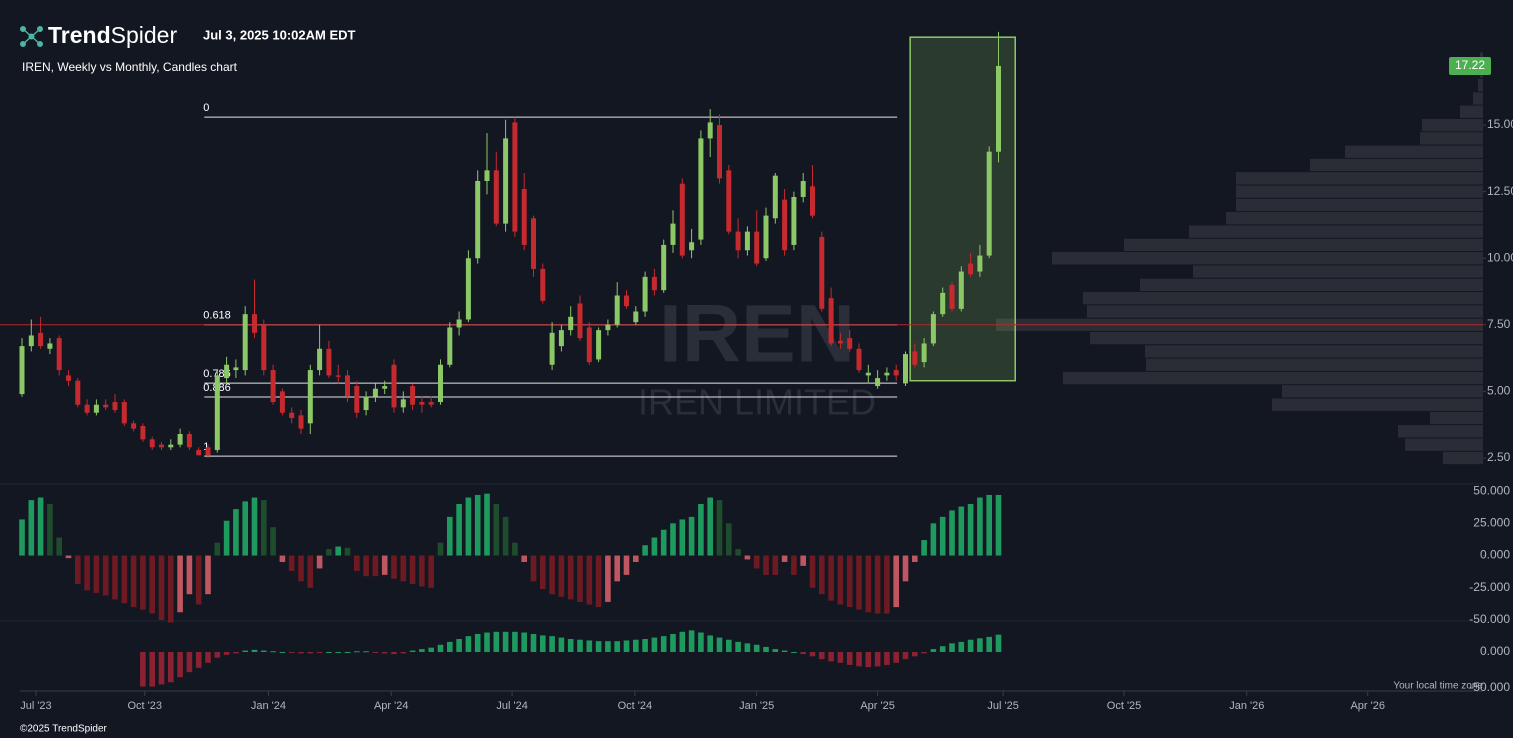 This screenshot has height=738, width=1513. I want to click on y-tick-label: 7.50, so click(1499, 324).